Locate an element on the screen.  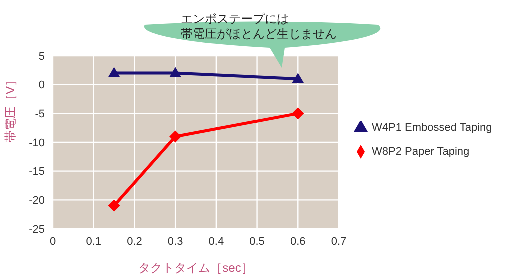
text: エンボステープには帯電圧がほとんど生じません is located at coordinates (259, 26).